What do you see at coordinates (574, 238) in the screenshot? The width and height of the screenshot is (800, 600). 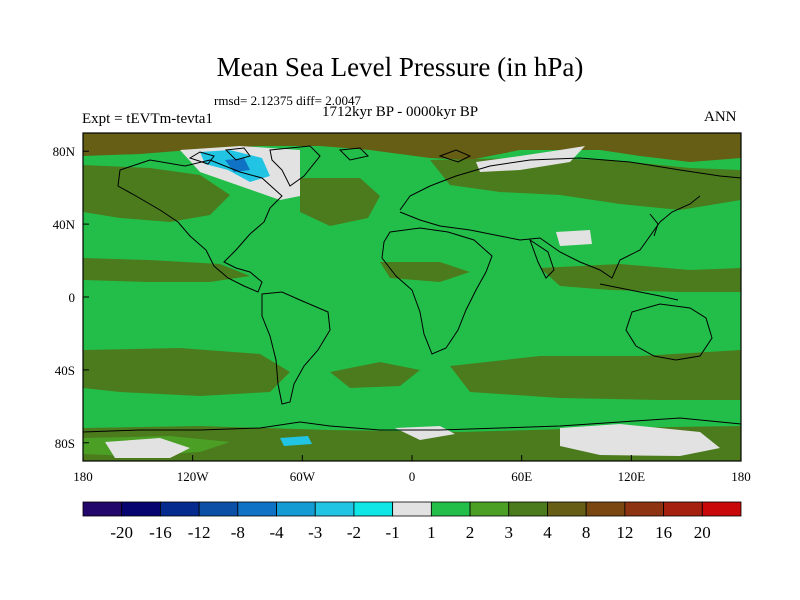 I see `field-white-asia` at bounding box center [574, 238].